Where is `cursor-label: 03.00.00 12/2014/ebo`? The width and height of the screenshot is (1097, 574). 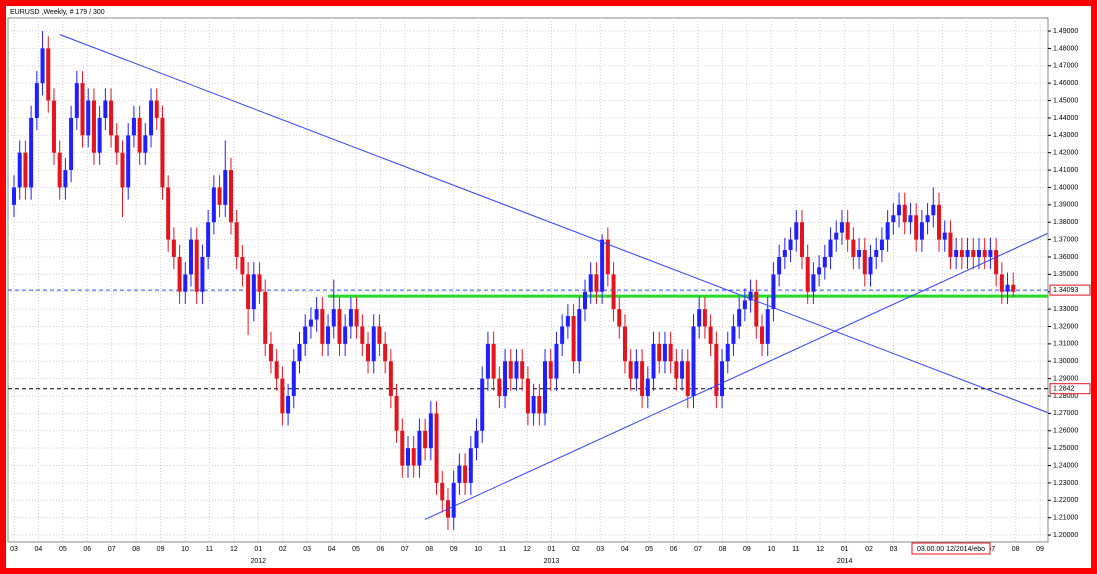
cursor-label: 03.00.00 12/2014/ebo is located at coordinates (951, 549).